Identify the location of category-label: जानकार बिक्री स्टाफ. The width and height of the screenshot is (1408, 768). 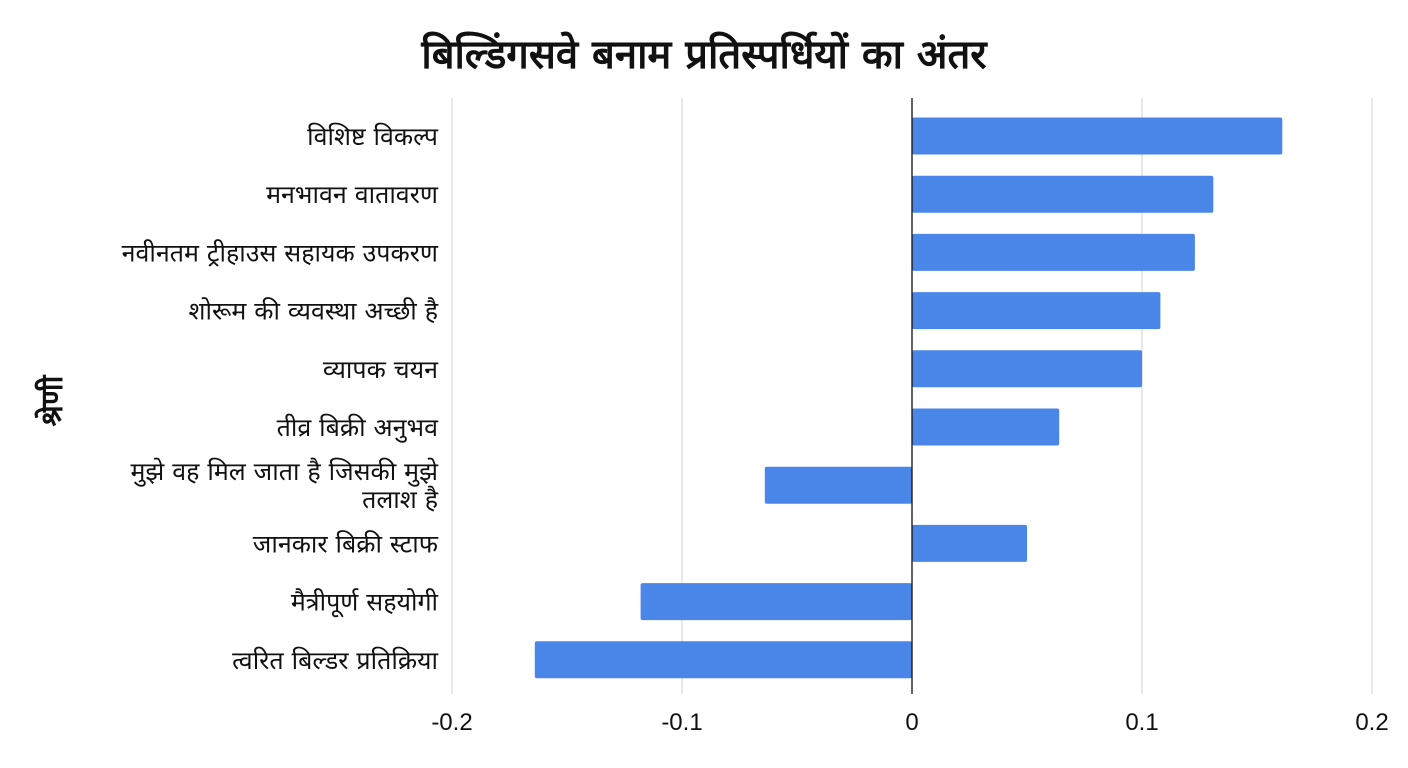
(346, 543).